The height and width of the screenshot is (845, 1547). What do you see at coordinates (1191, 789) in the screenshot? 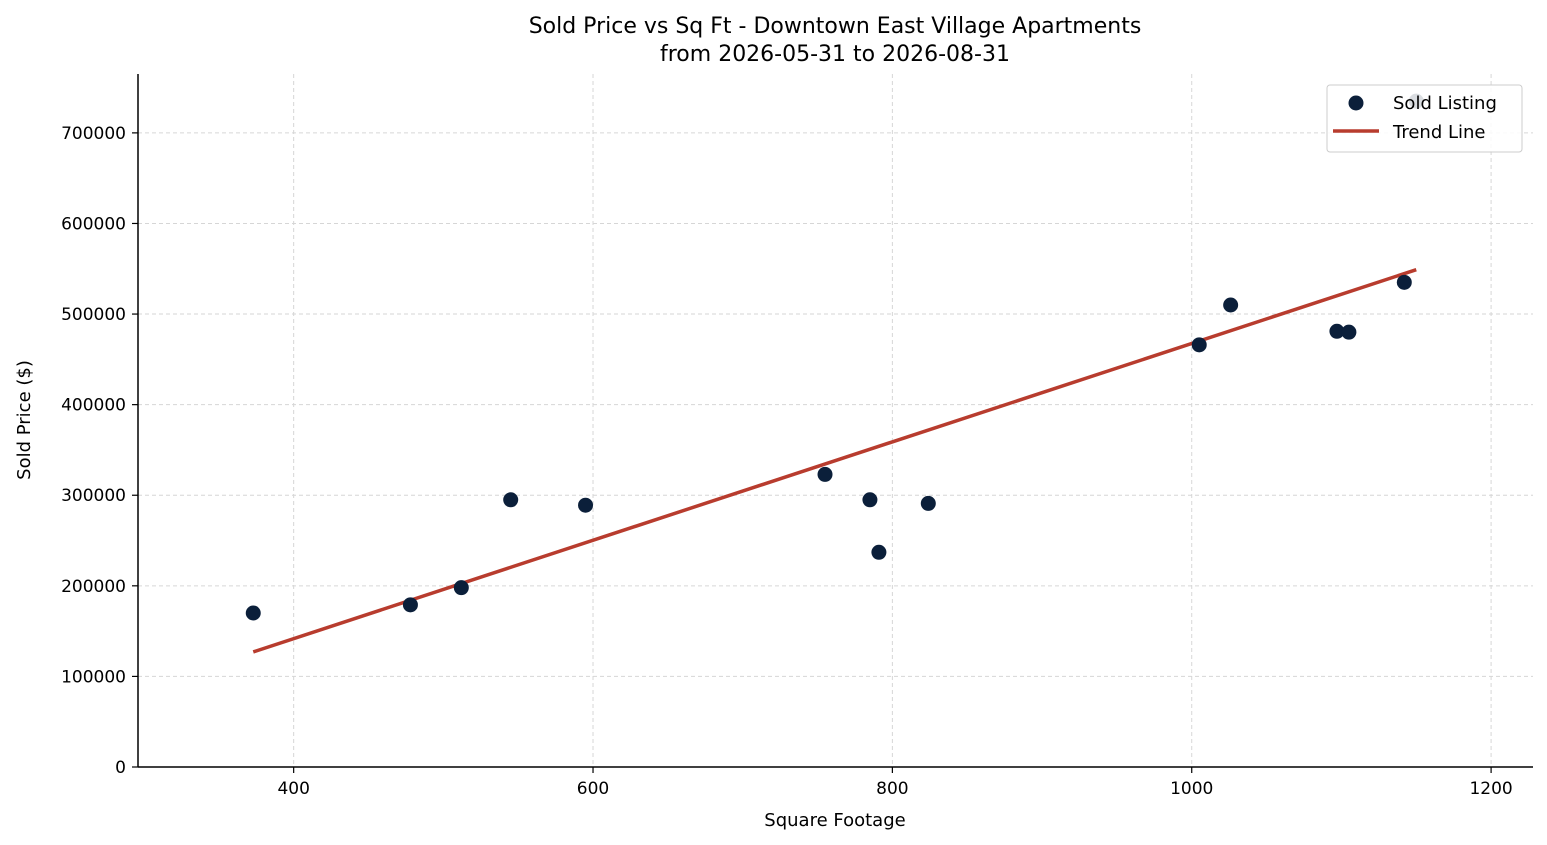
I see `x-tick-label: 1000` at bounding box center [1191, 789].